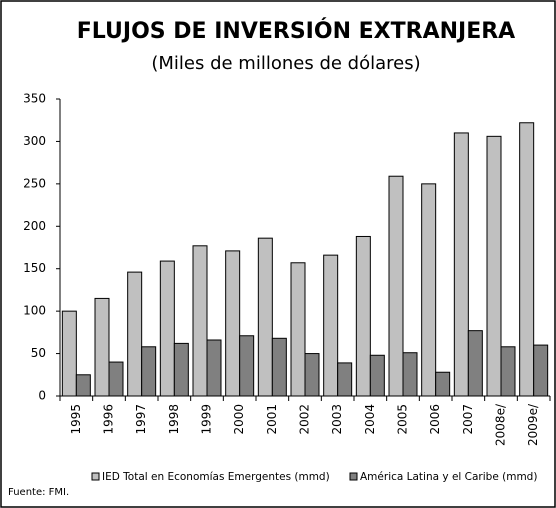 The width and height of the screenshot is (556, 508). What do you see at coordinates (34, 311) in the screenshot?
I see `y-tick-label: 100` at bounding box center [34, 311].